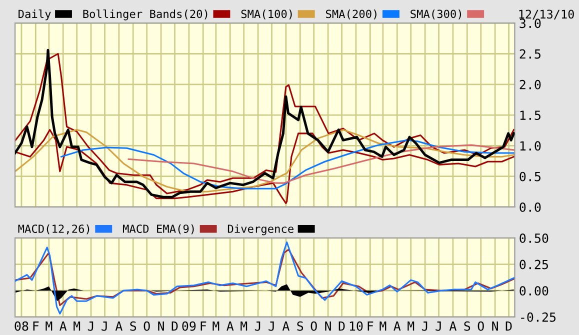 The height and width of the screenshot is (335, 579). What do you see at coordinates (534, 291) in the screenshot?
I see `y-tick-label: 0.00` at bounding box center [534, 291].